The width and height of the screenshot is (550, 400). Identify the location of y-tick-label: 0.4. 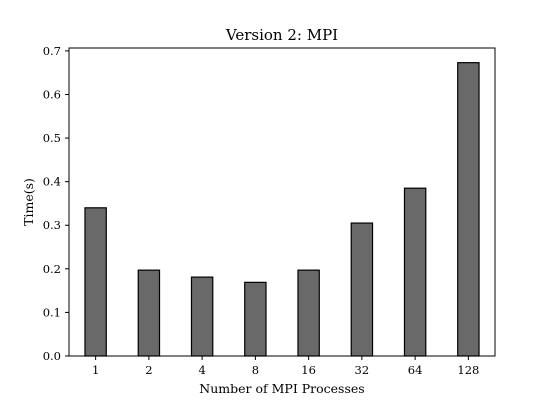
(52, 182).